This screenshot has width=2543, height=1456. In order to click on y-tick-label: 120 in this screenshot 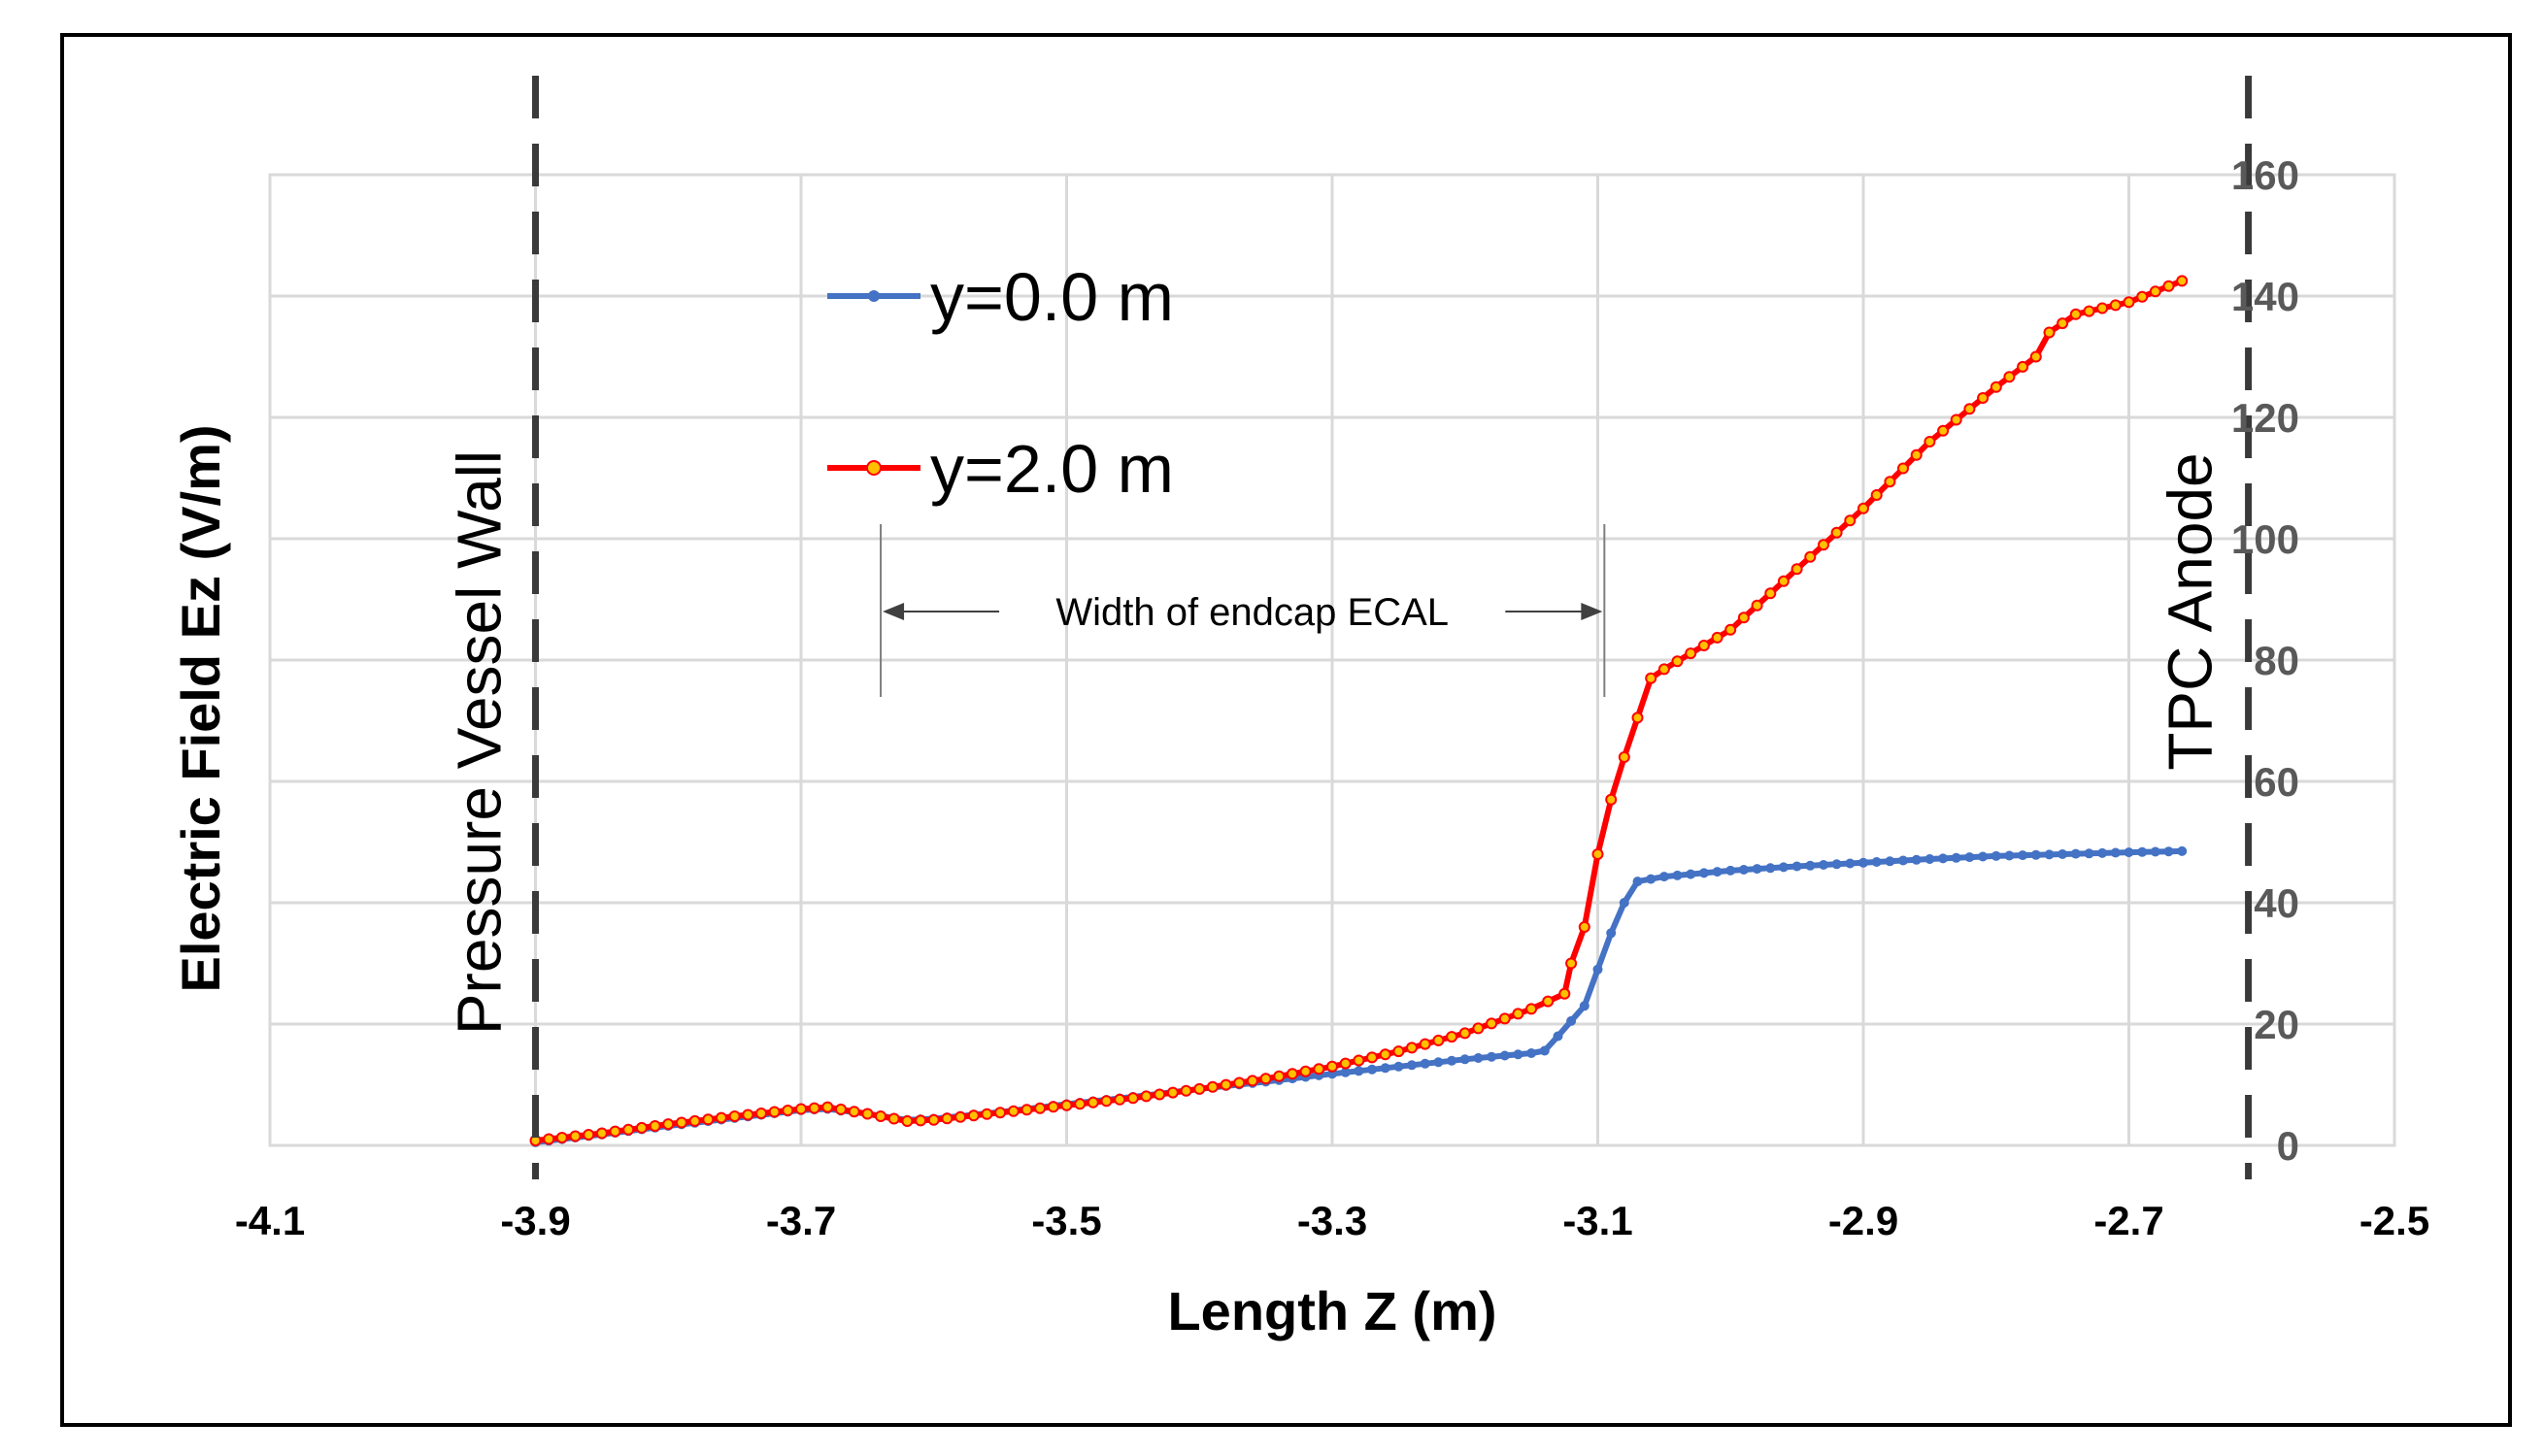, I will do `click(2265, 418)`.